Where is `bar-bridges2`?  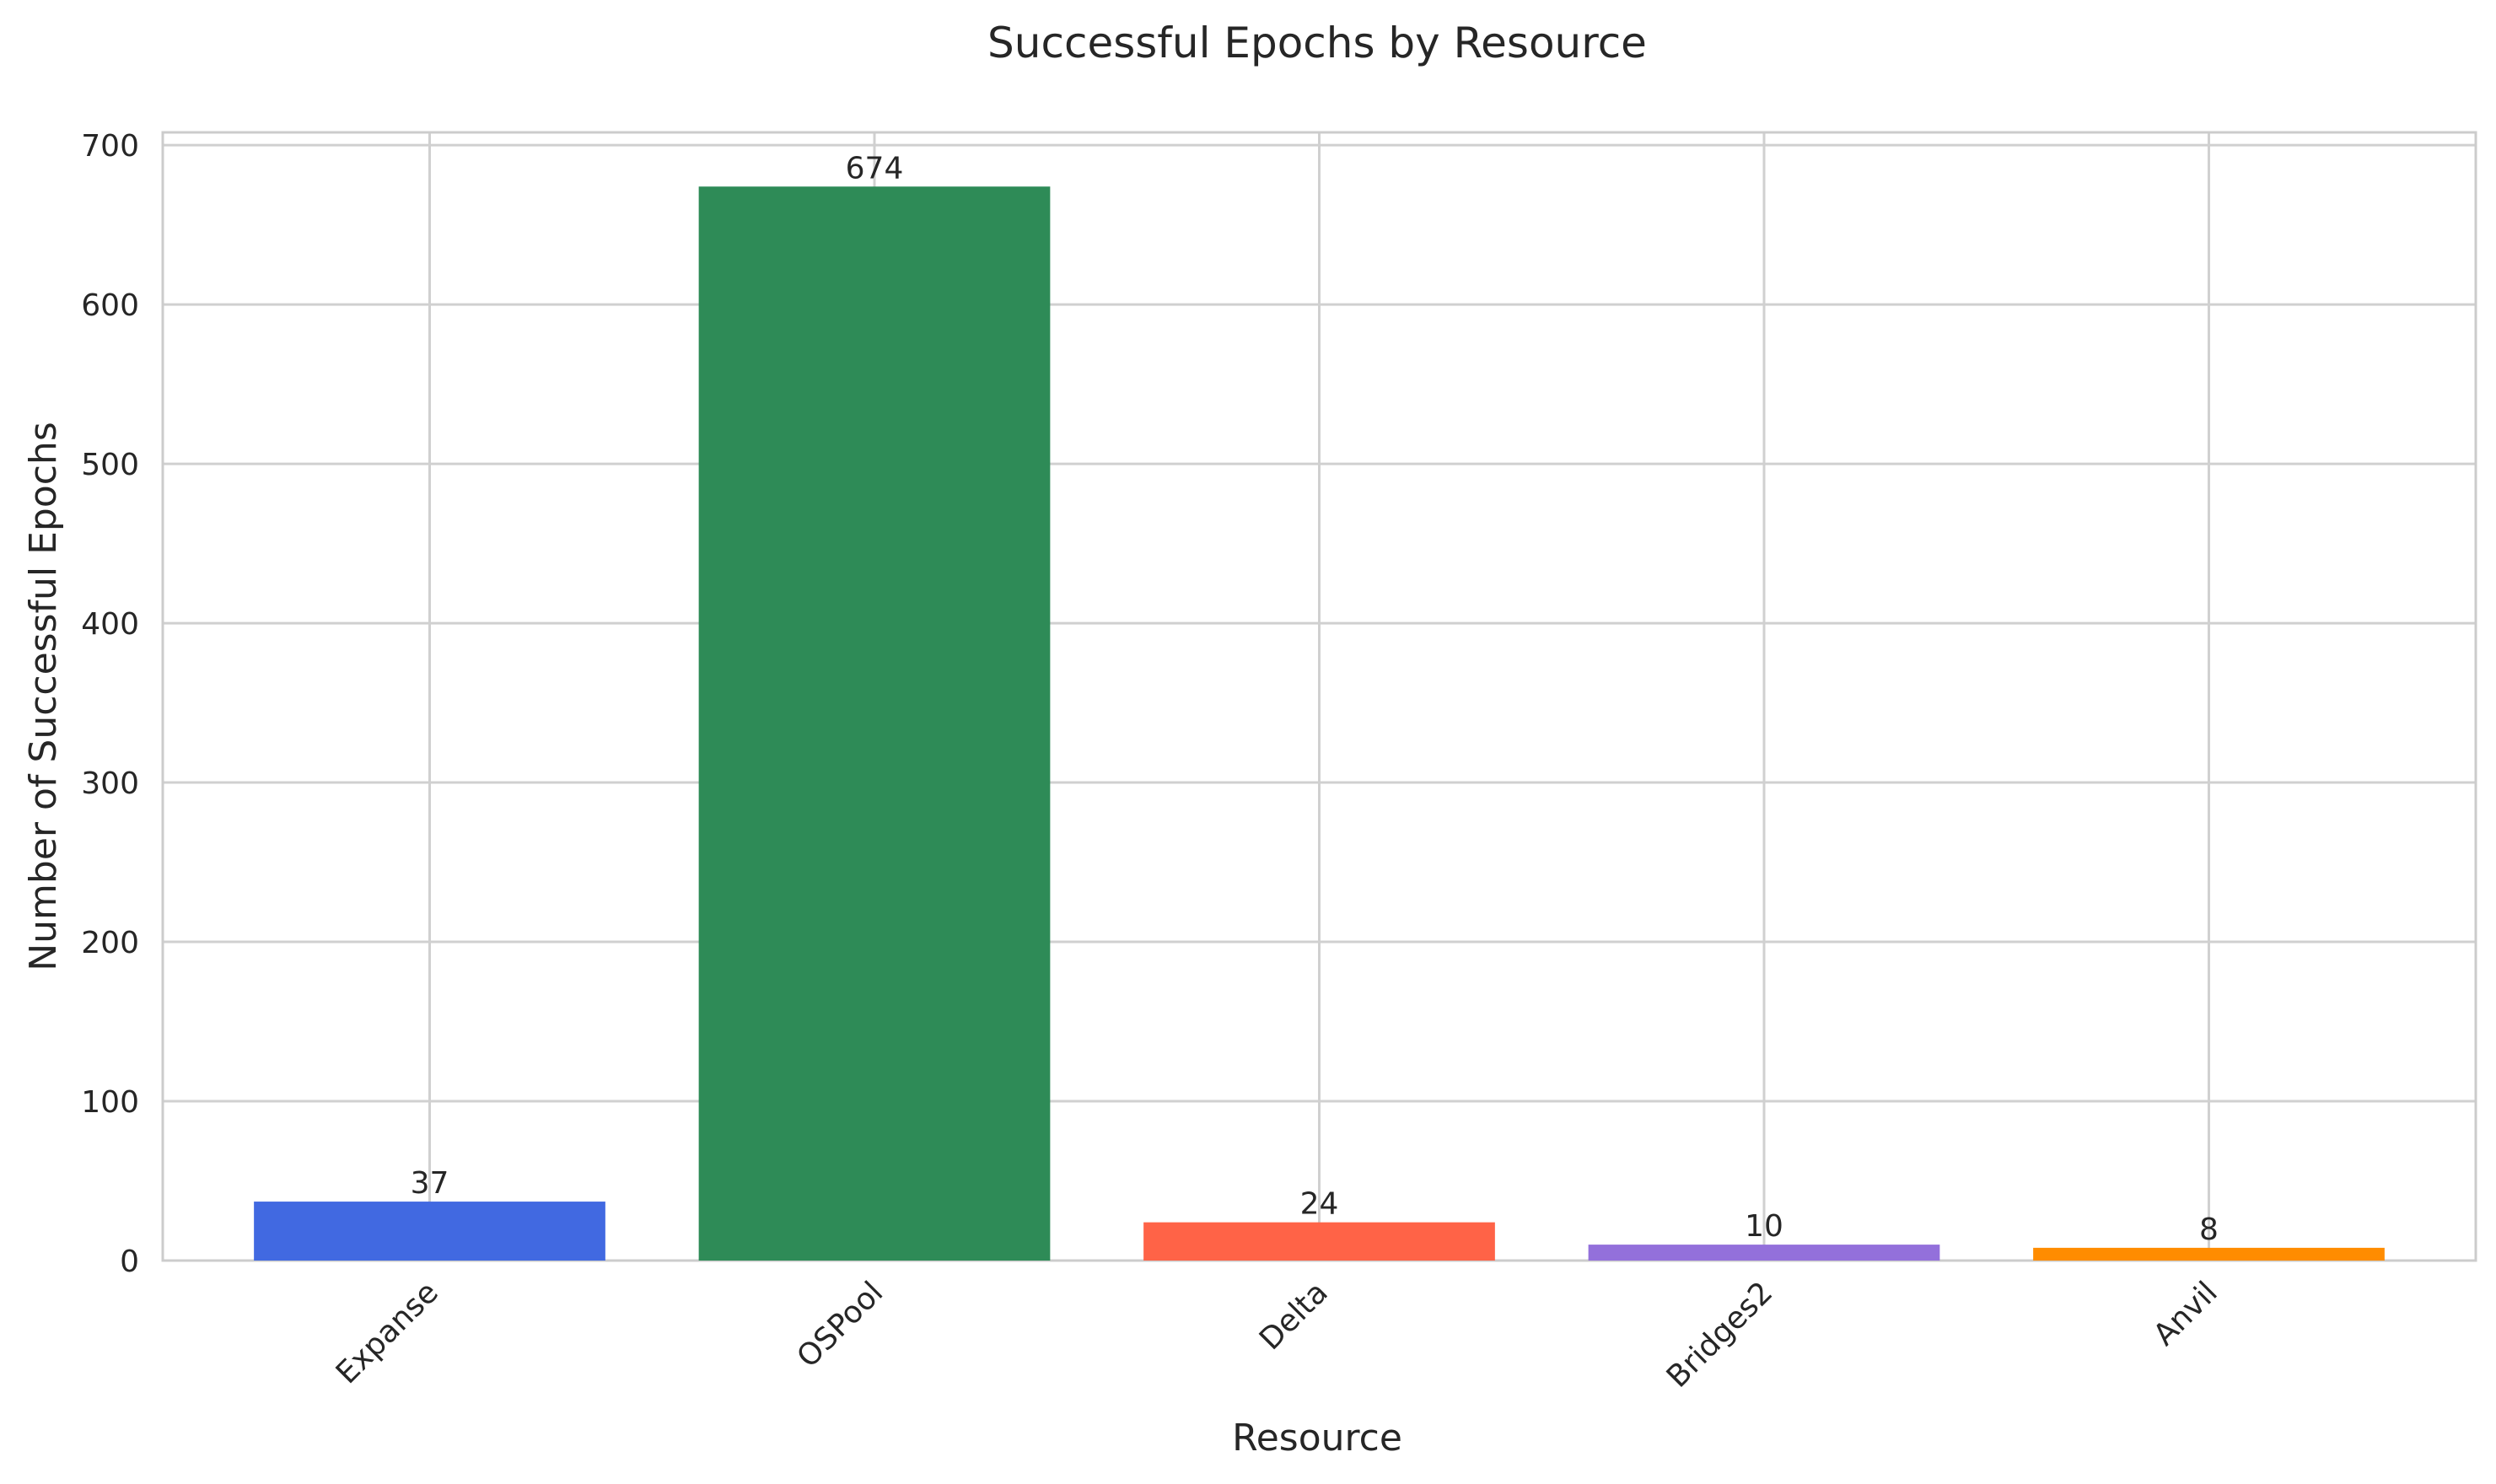
bar-bridges2 is located at coordinates (1764, 1253).